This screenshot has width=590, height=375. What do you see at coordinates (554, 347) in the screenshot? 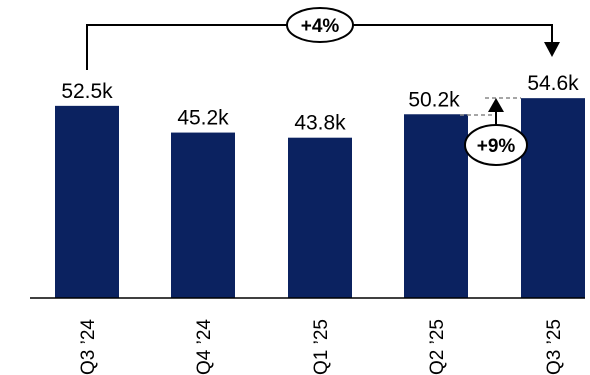
I see `x-tick-label-5: Q3 ’25` at bounding box center [554, 347].